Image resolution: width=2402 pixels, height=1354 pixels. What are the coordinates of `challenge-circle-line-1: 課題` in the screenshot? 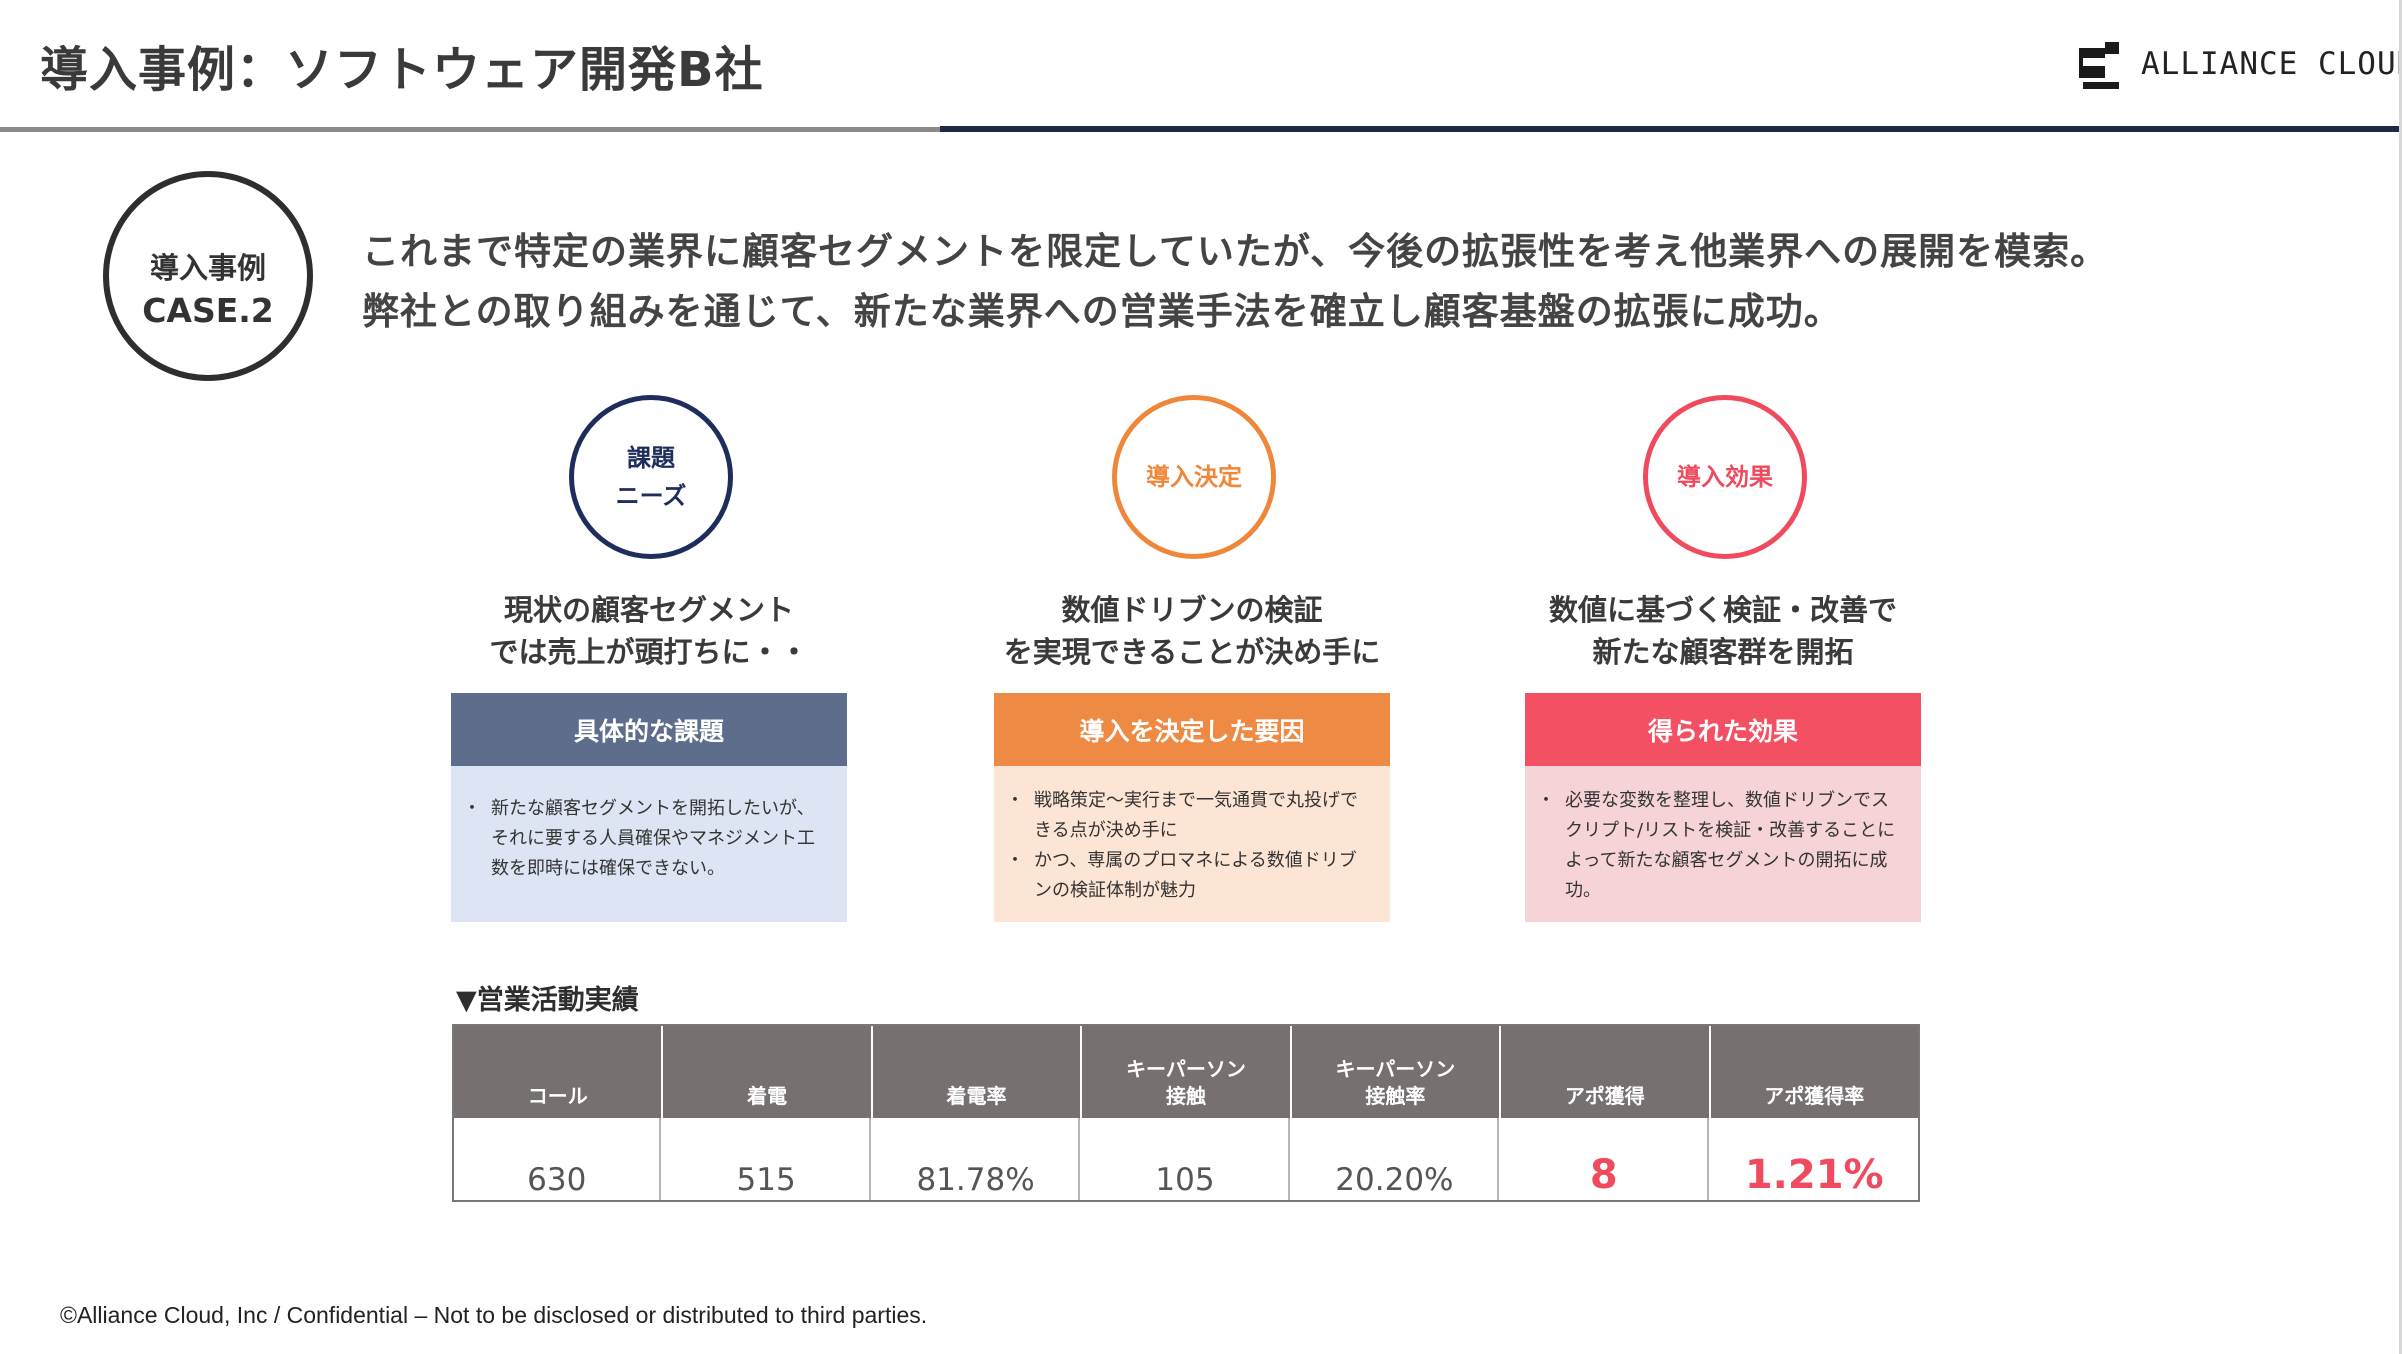 It's located at (651, 458).